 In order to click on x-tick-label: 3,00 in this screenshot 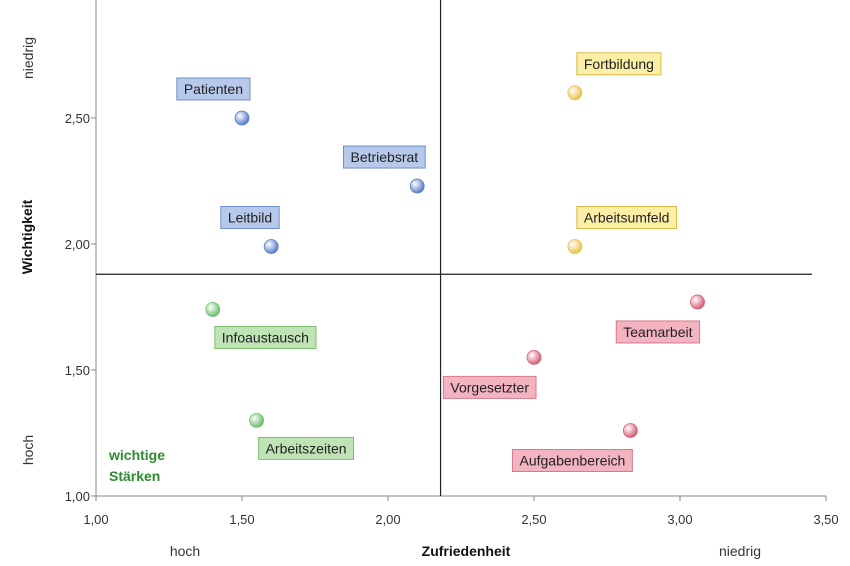, I will do `click(679, 519)`.